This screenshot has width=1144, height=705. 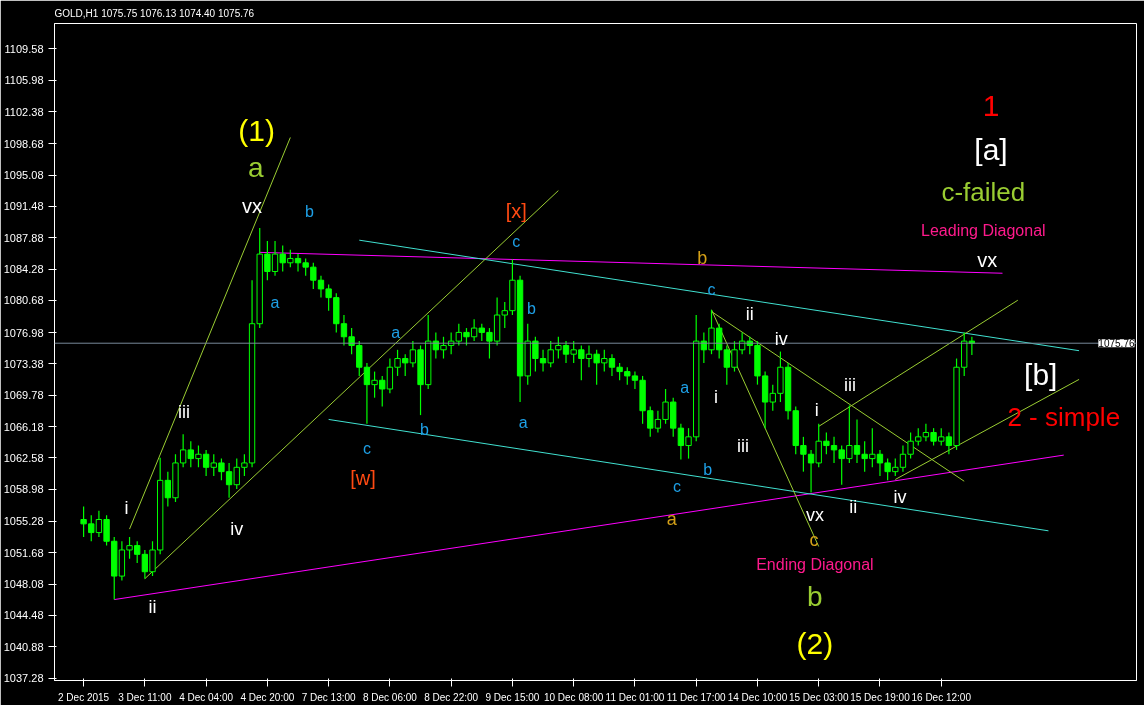 What do you see at coordinates (451, 697) in the screenshot?
I see `x-tick-label: 8 Dec 22:00` at bounding box center [451, 697].